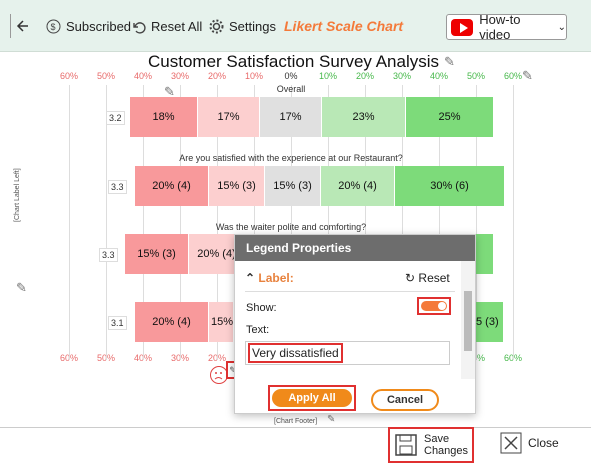 The width and height of the screenshot is (591, 472). I want to click on undo-icon: ↻, so click(410, 278).